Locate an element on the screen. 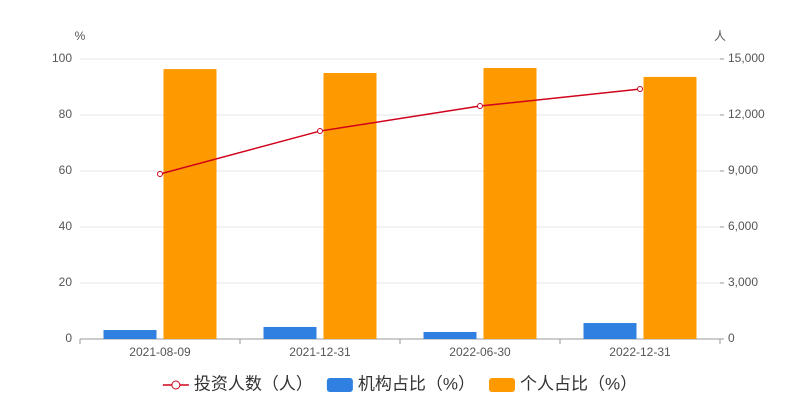 This screenshot has width=800, height=405. y2-tick-label: 9,000 is located at coordinates (743, 170).